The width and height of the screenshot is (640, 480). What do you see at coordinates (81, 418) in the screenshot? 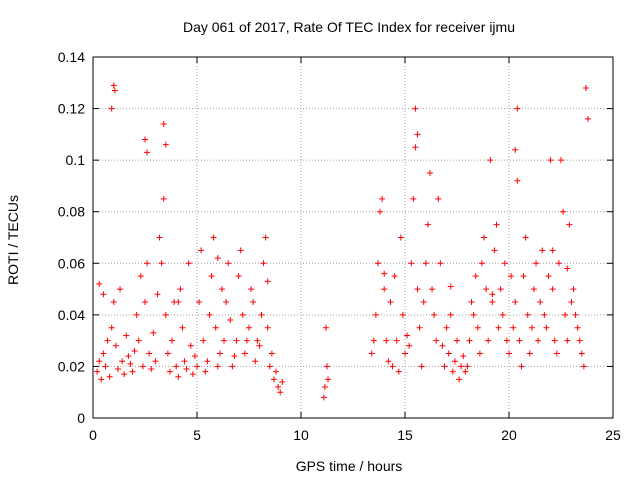
I see `y-tick-label: 0` at bounding box center [81, 418].